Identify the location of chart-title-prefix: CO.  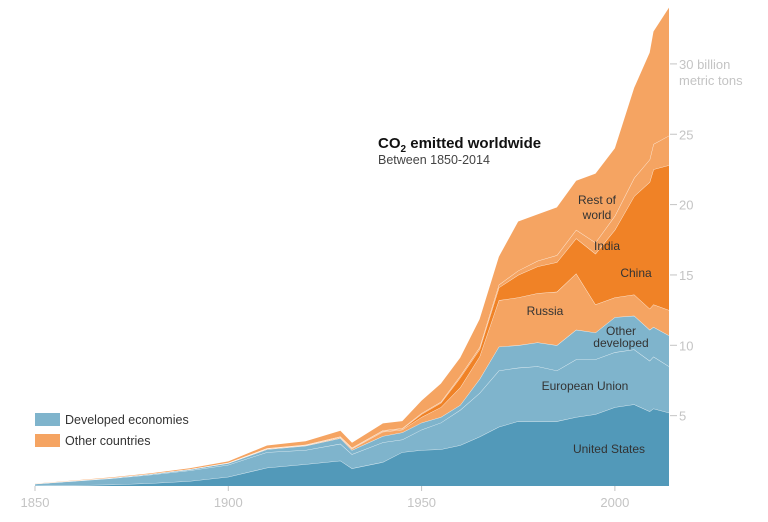
(389, 143).